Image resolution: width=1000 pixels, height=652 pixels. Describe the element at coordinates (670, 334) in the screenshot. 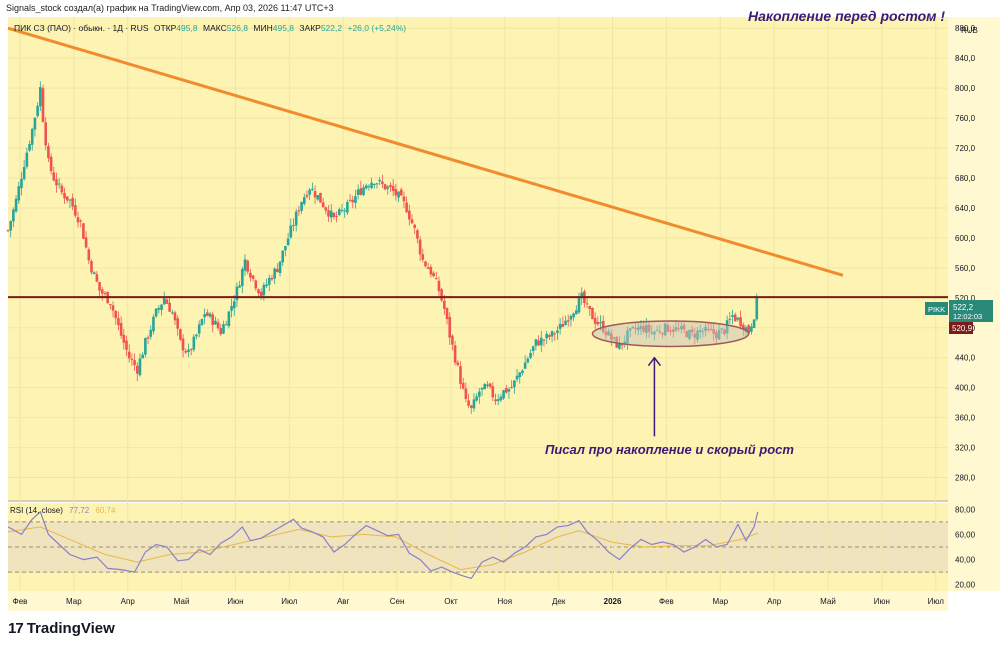

I see `accumulation-ellipse` at that location.